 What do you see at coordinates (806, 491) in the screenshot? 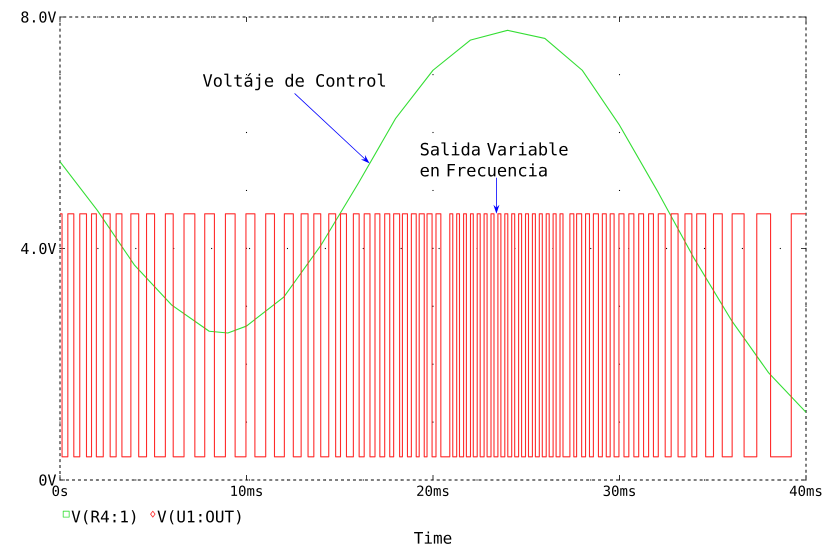
I see `x-tick-label: 40ms` at bounding box center [806, 491].